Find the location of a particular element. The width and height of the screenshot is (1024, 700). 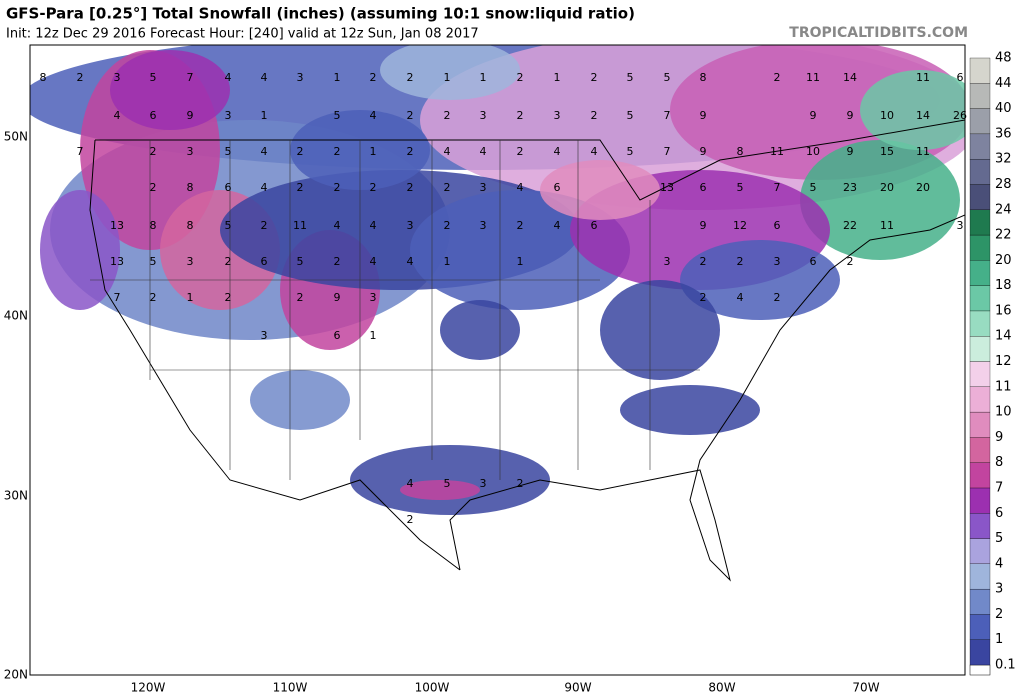

lon-label: 110W is located at coordinates (290, 688).